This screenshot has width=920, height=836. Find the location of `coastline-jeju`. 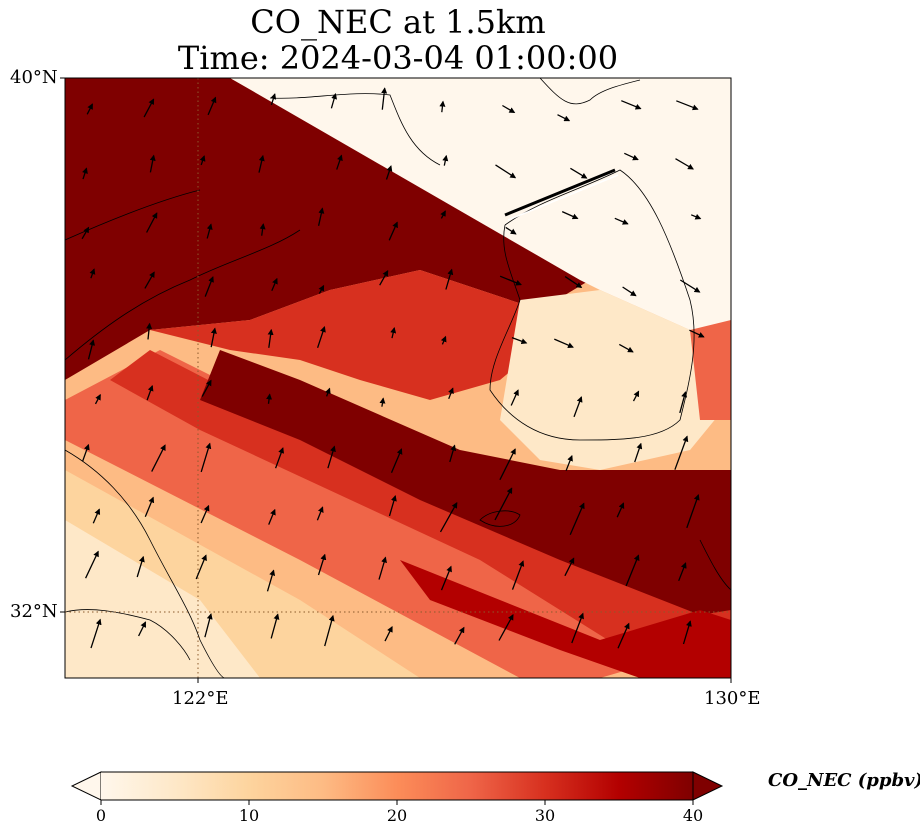

coastline-jeju is located at coordinates (500, 518).